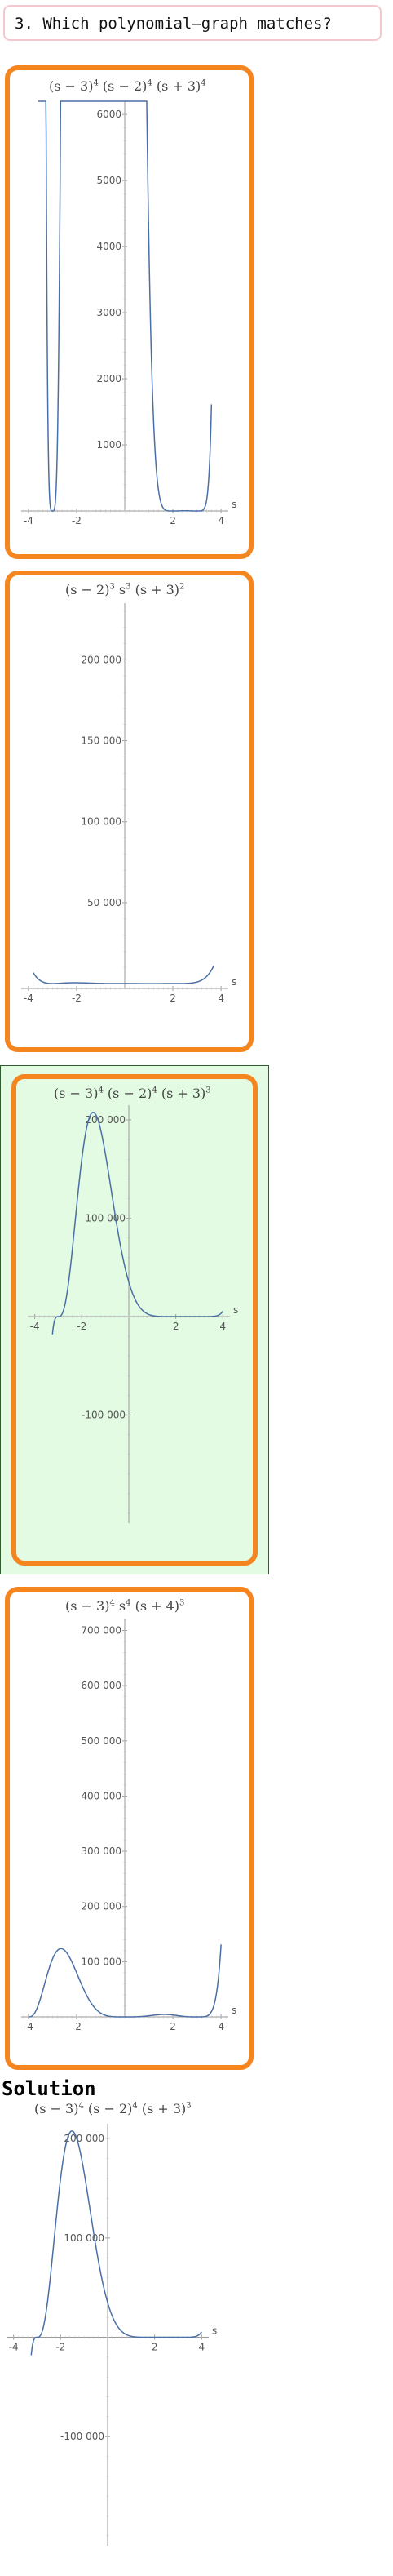 The width and height of the screenshot is (393, 2576). What do you see at coordinates (173, 24) in the screenshot?
I see `question-title: 3. Which polynomial–graph matches?` at bounding box center [173, 24].